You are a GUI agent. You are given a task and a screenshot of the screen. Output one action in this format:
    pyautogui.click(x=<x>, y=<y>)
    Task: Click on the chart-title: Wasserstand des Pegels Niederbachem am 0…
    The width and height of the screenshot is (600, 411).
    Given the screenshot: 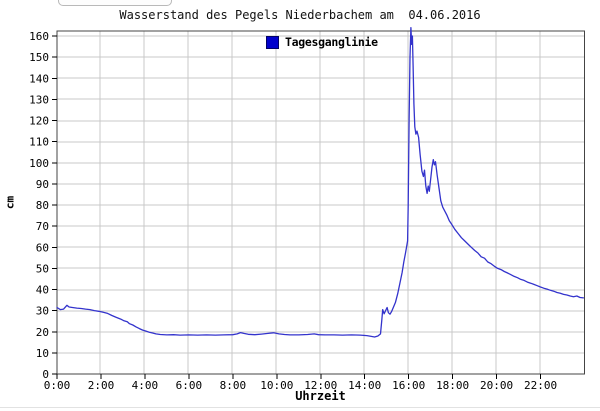 What is the action you would take?
    pyautogui.click(x=300, y=15)
    